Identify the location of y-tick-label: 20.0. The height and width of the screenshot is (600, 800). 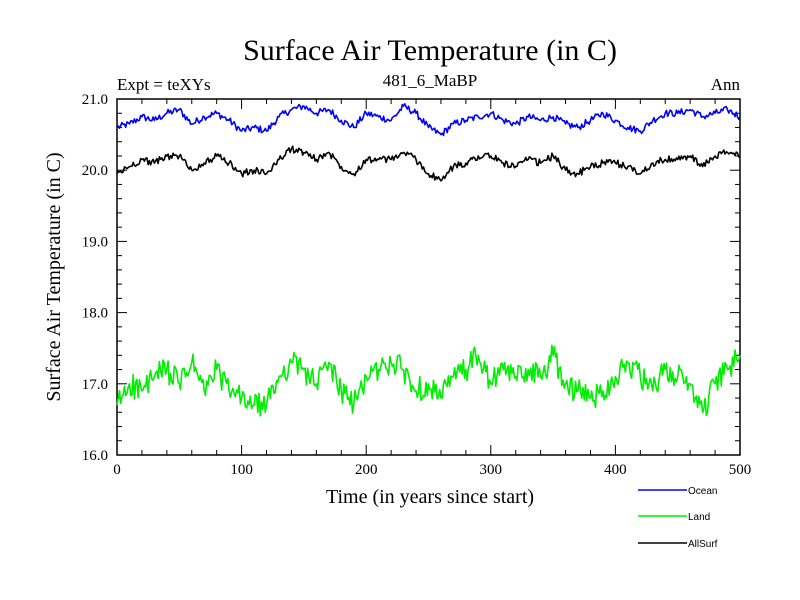
(95, 171).